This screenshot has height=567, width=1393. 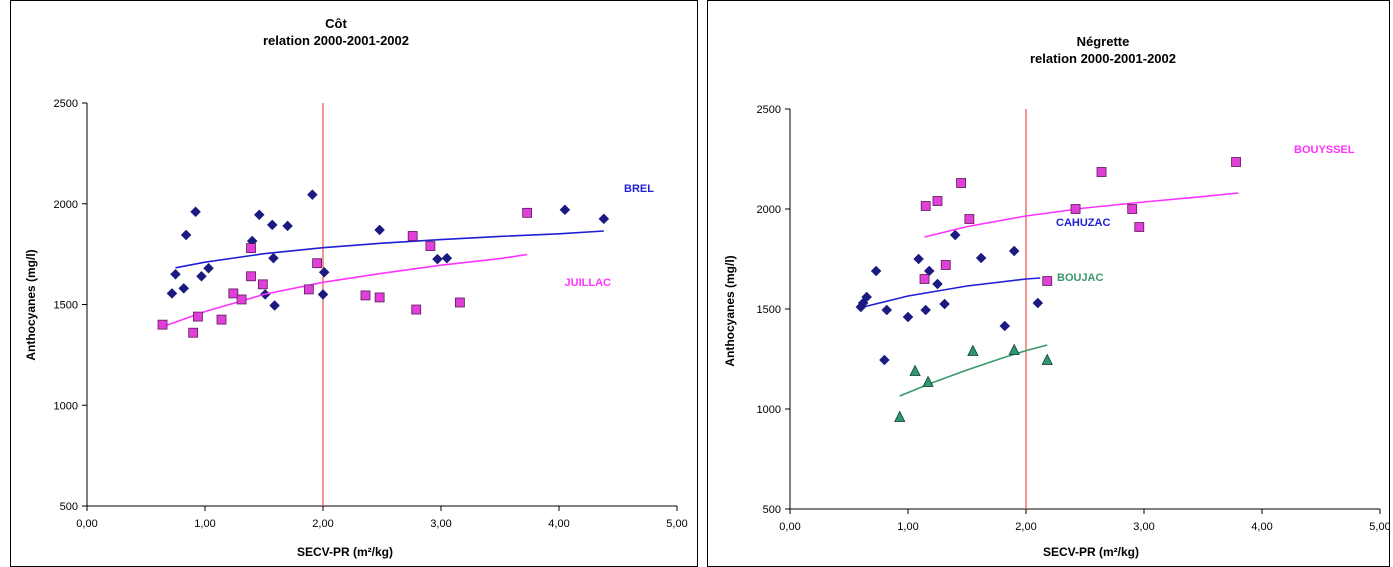 I want to click on y-tick-label: 500, so click(x=69, y=507).